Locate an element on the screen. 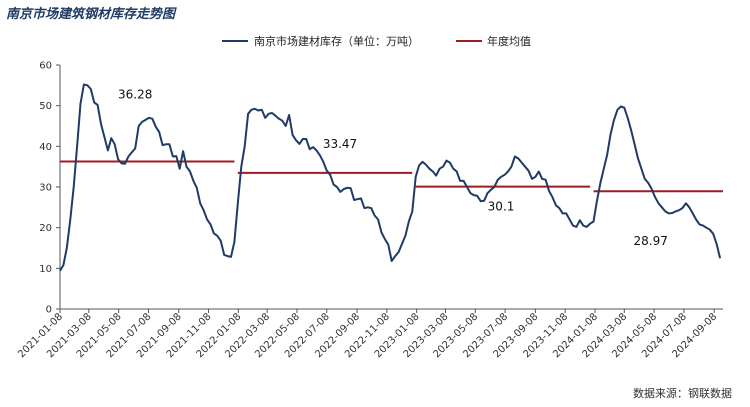 This screenshot has width=750, height=407. average-label-1: 33.47 is located at coordinates (340, 144).